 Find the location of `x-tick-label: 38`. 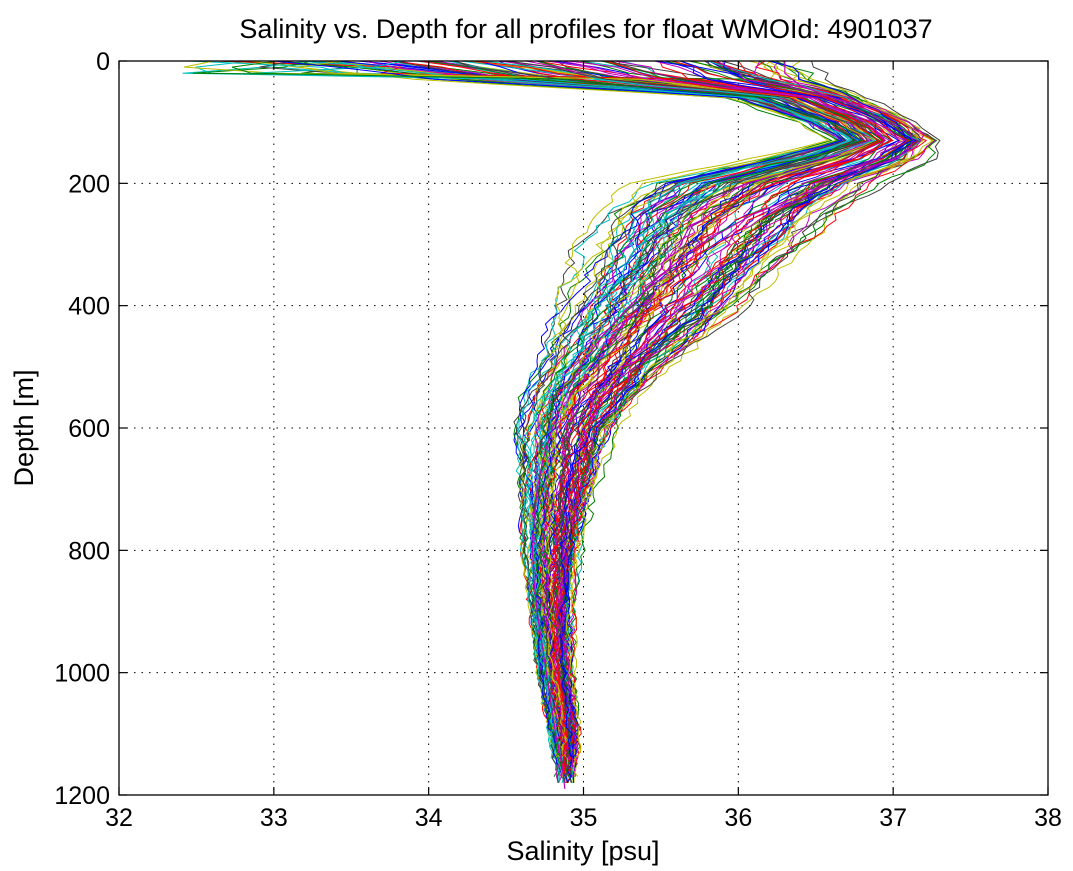

x-tick-label: 38 is located at coordinates (1048, 818).